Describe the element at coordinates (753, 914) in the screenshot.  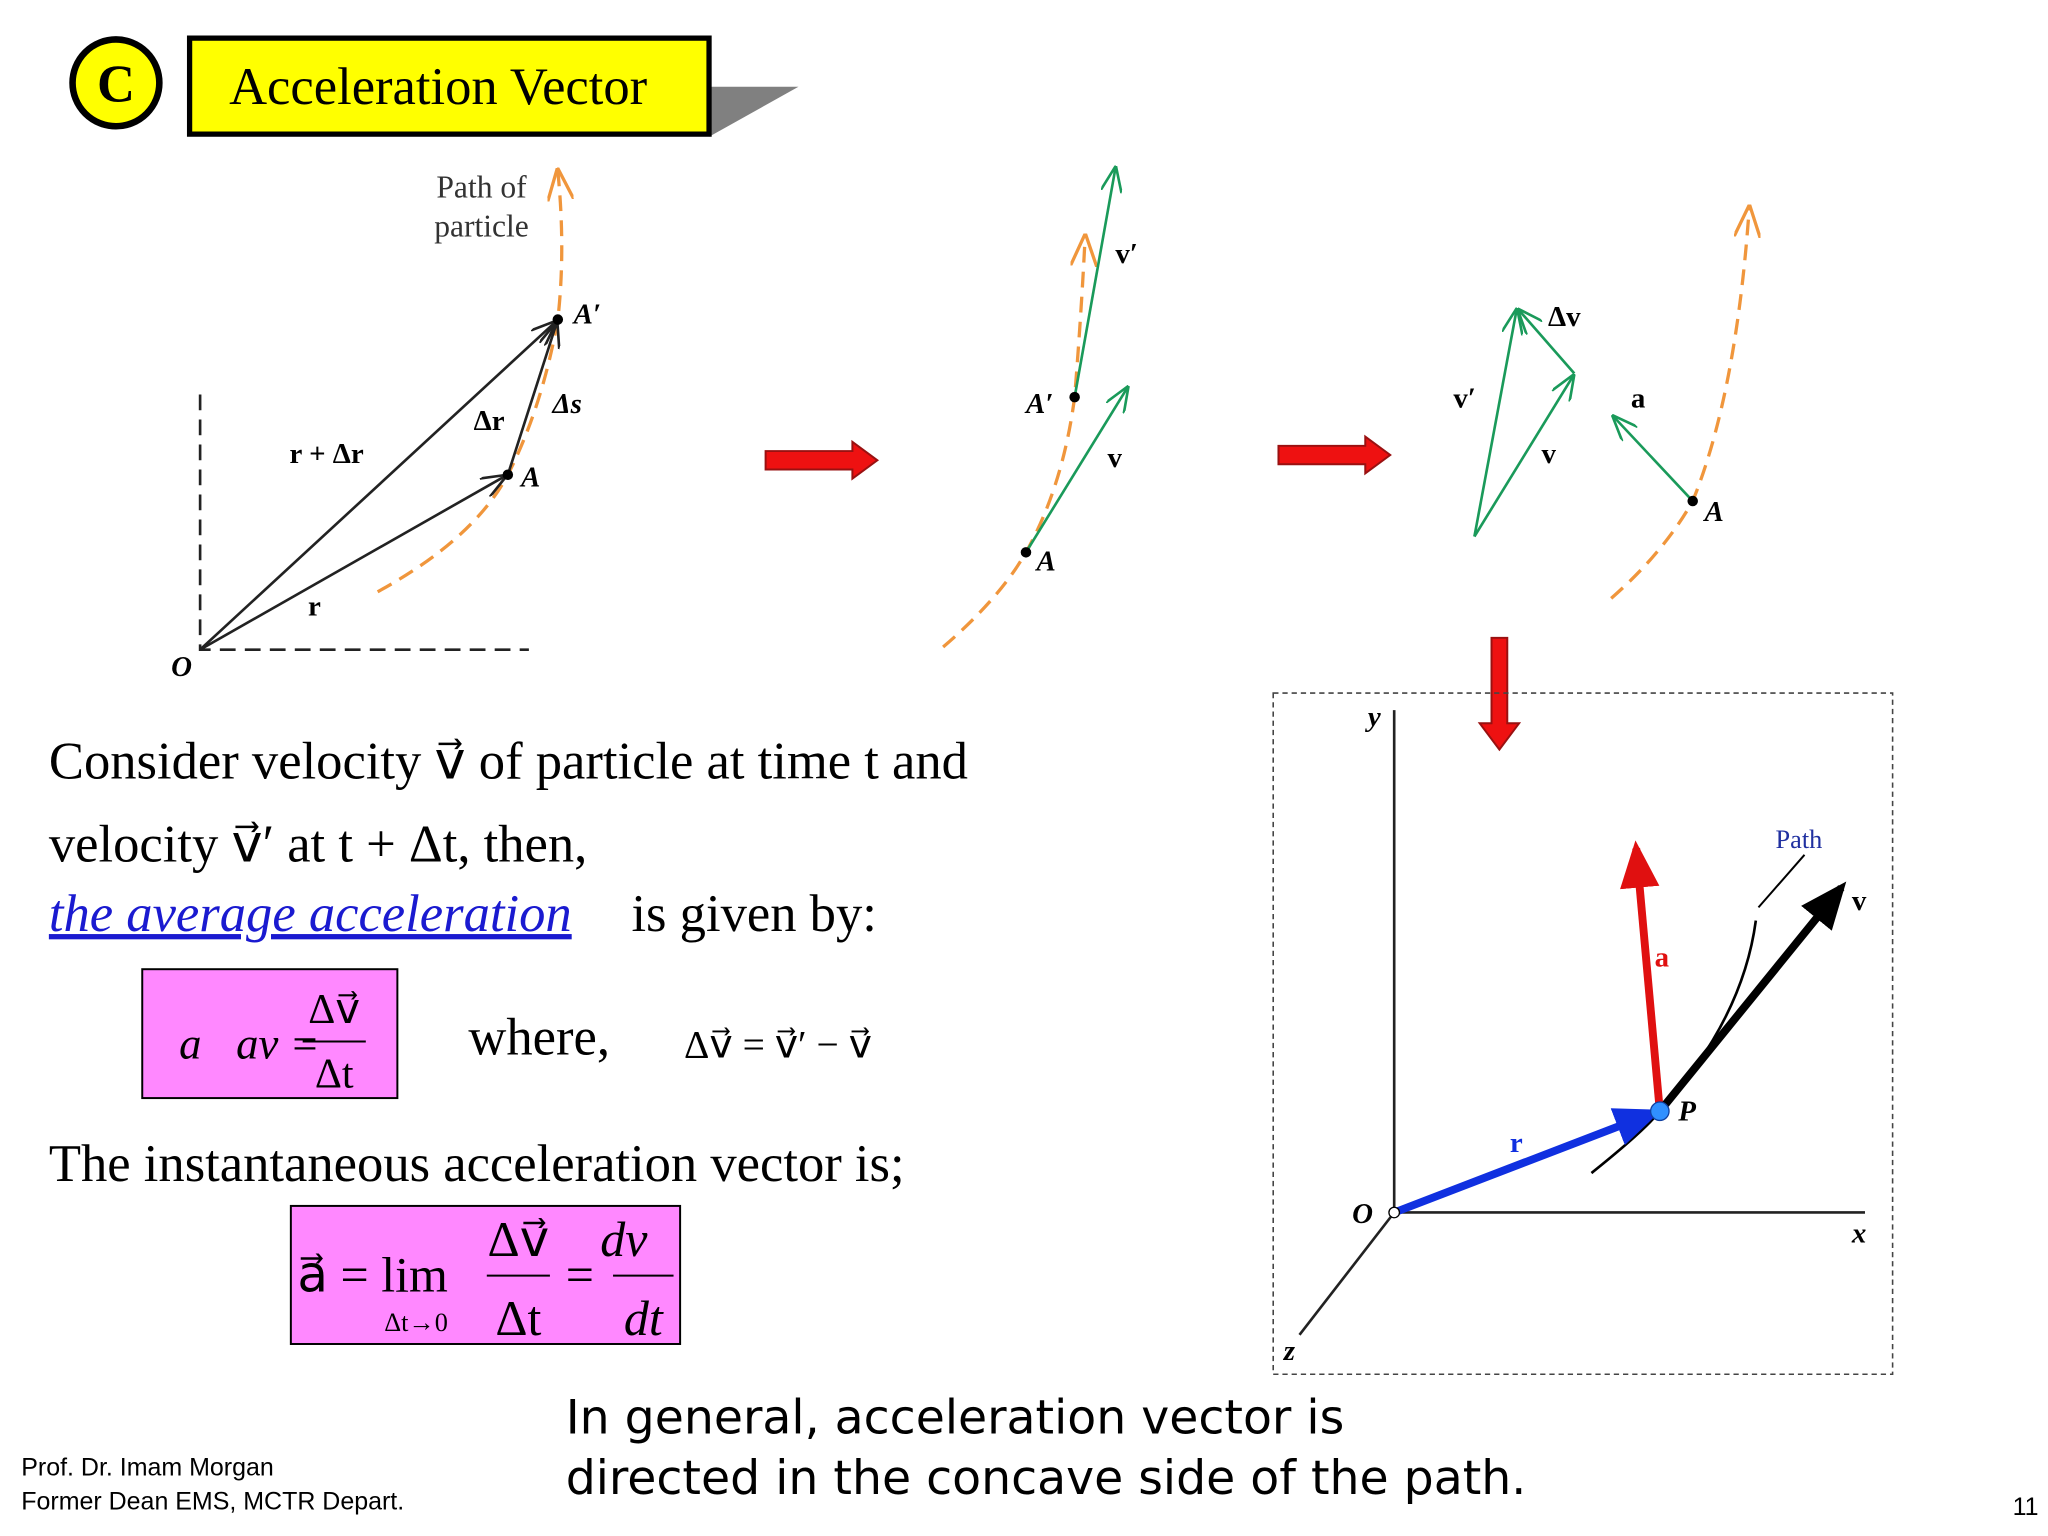
I see `text-line: is given by:` at that location.